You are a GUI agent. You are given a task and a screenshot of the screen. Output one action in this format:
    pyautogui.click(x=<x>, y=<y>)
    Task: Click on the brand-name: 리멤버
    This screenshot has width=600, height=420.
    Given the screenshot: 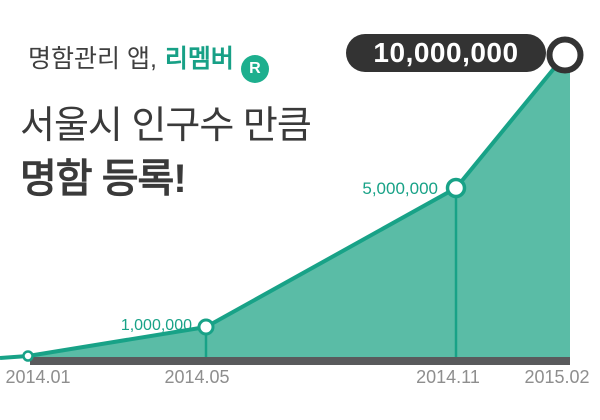 What is the action you would take?
    pyautogui.click(x=199, y=59)
    